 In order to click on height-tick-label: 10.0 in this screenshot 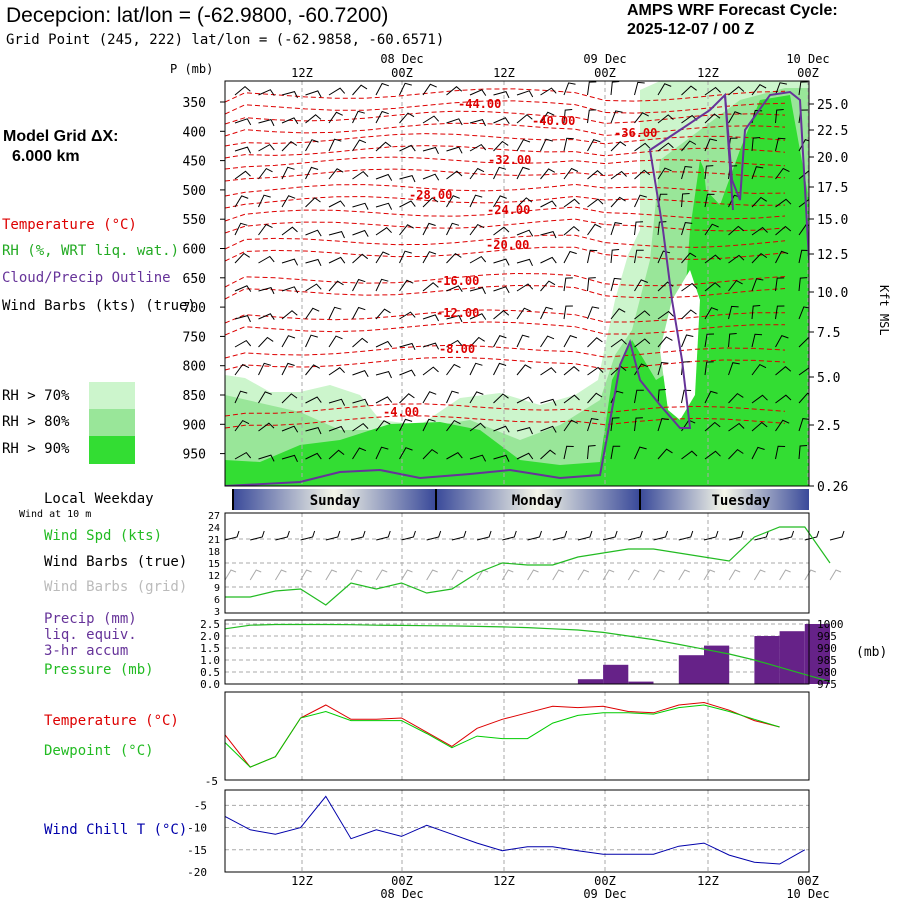, I will do `click(832, 293)`.